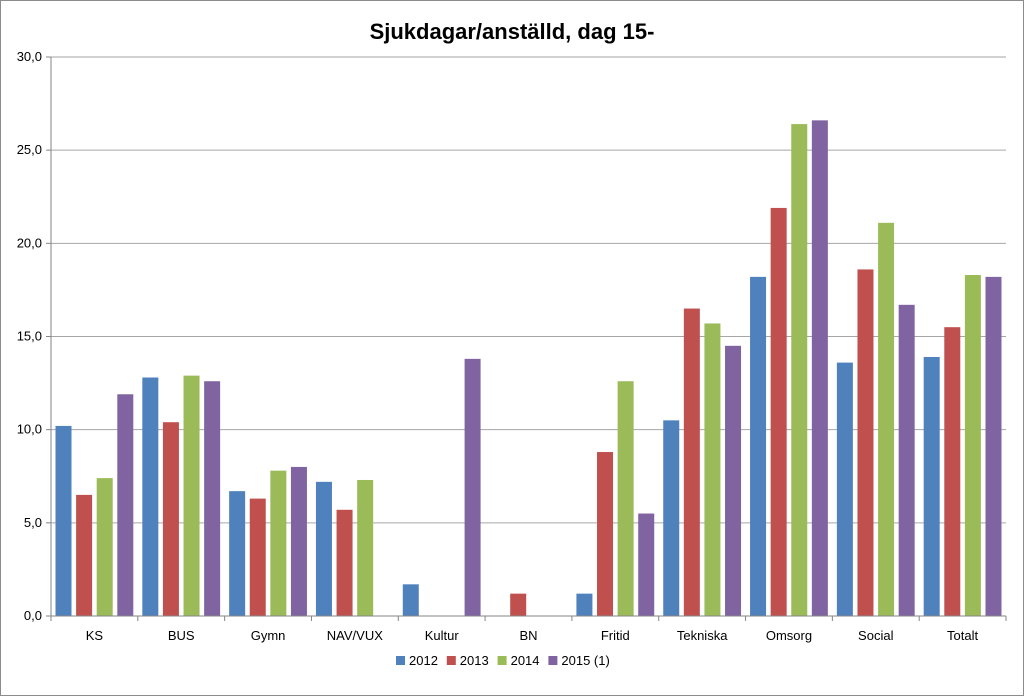 Image resolution: width=1024 pixels, height=696 pixels. I want to click on bar-social-2012, so click(844, 489).